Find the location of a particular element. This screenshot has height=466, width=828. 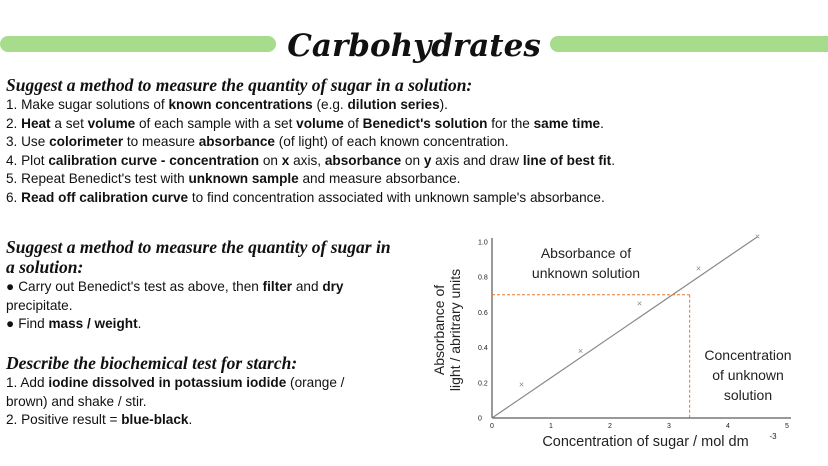

x-tick-label: 3 is located at coordinates (669, 426).